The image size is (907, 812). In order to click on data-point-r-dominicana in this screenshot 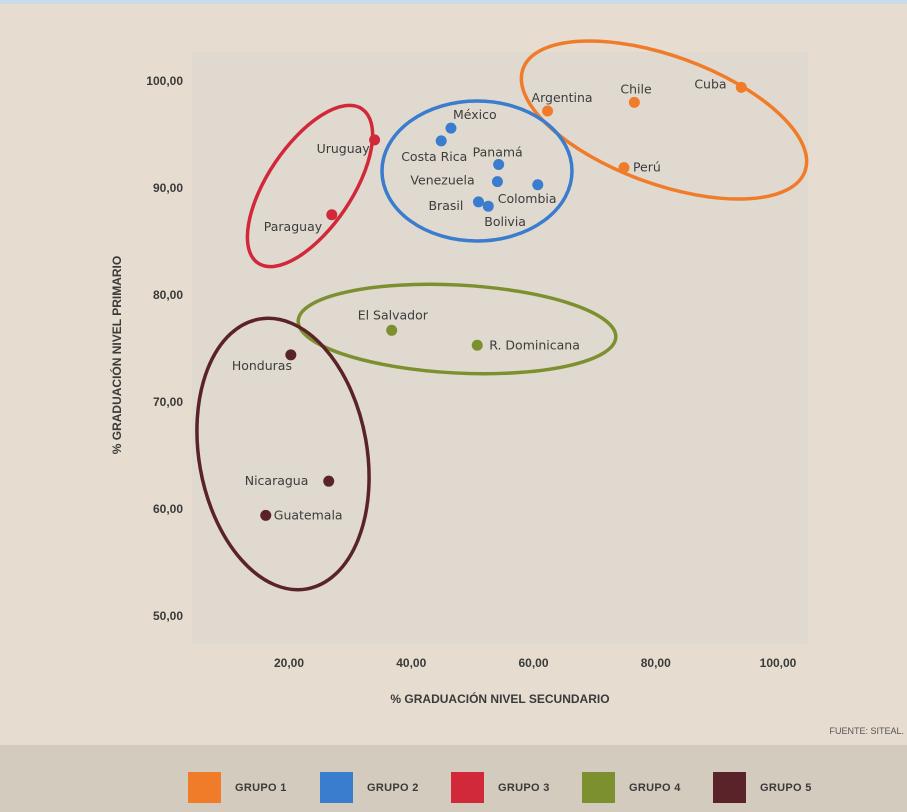, I will do `click(477, 345)`.